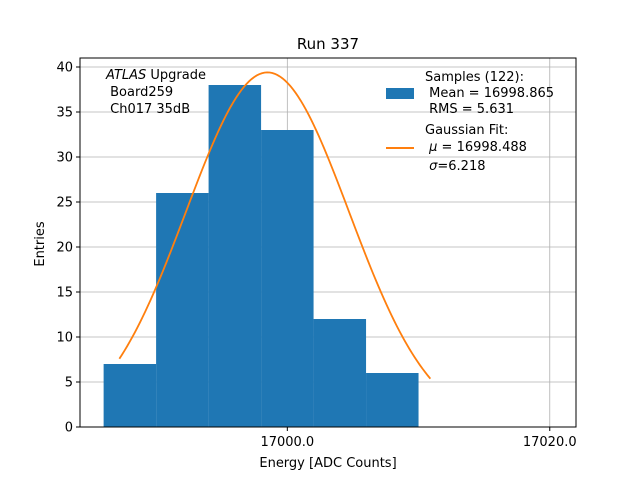 This screenshot has width=640, height=480. I want to click on y-tick-label: 40, so click(64, 68).